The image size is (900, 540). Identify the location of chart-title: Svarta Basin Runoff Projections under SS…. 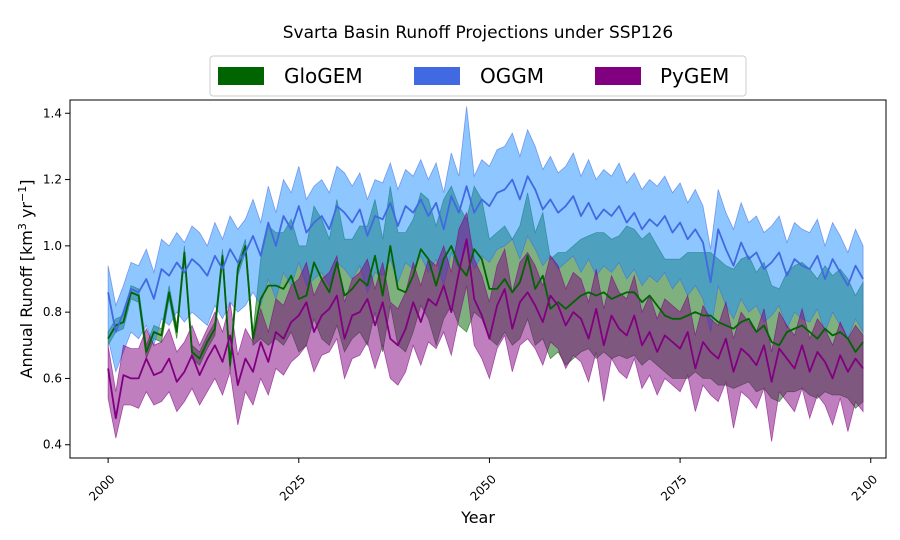
(478, 33).